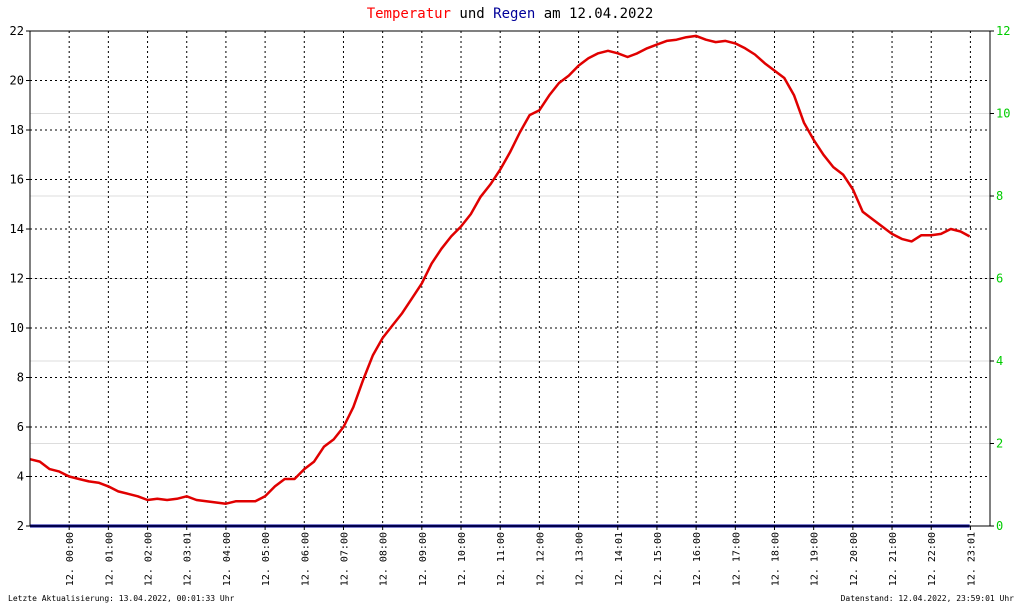 The height and width of the screenshot is (606, 1020). What do you see at coordinates (697, 559) in the screenshot?
I see `x-tick-label-16: 12. 16:00` at bounding box center [697, 559].